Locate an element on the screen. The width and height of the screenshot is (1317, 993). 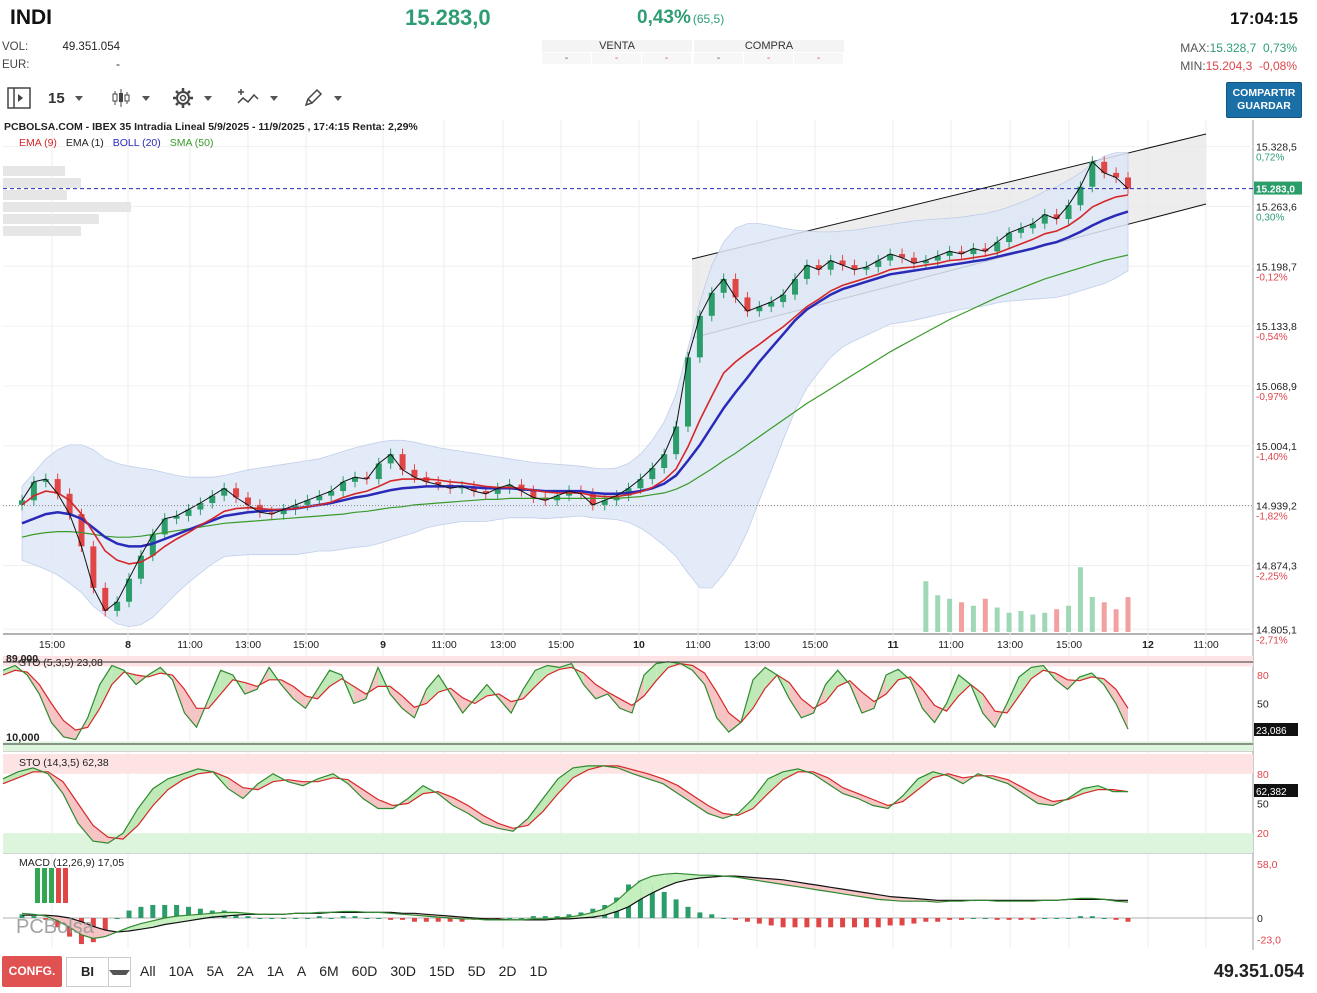
drawing-tools-button is located at coordinates (322, 98).